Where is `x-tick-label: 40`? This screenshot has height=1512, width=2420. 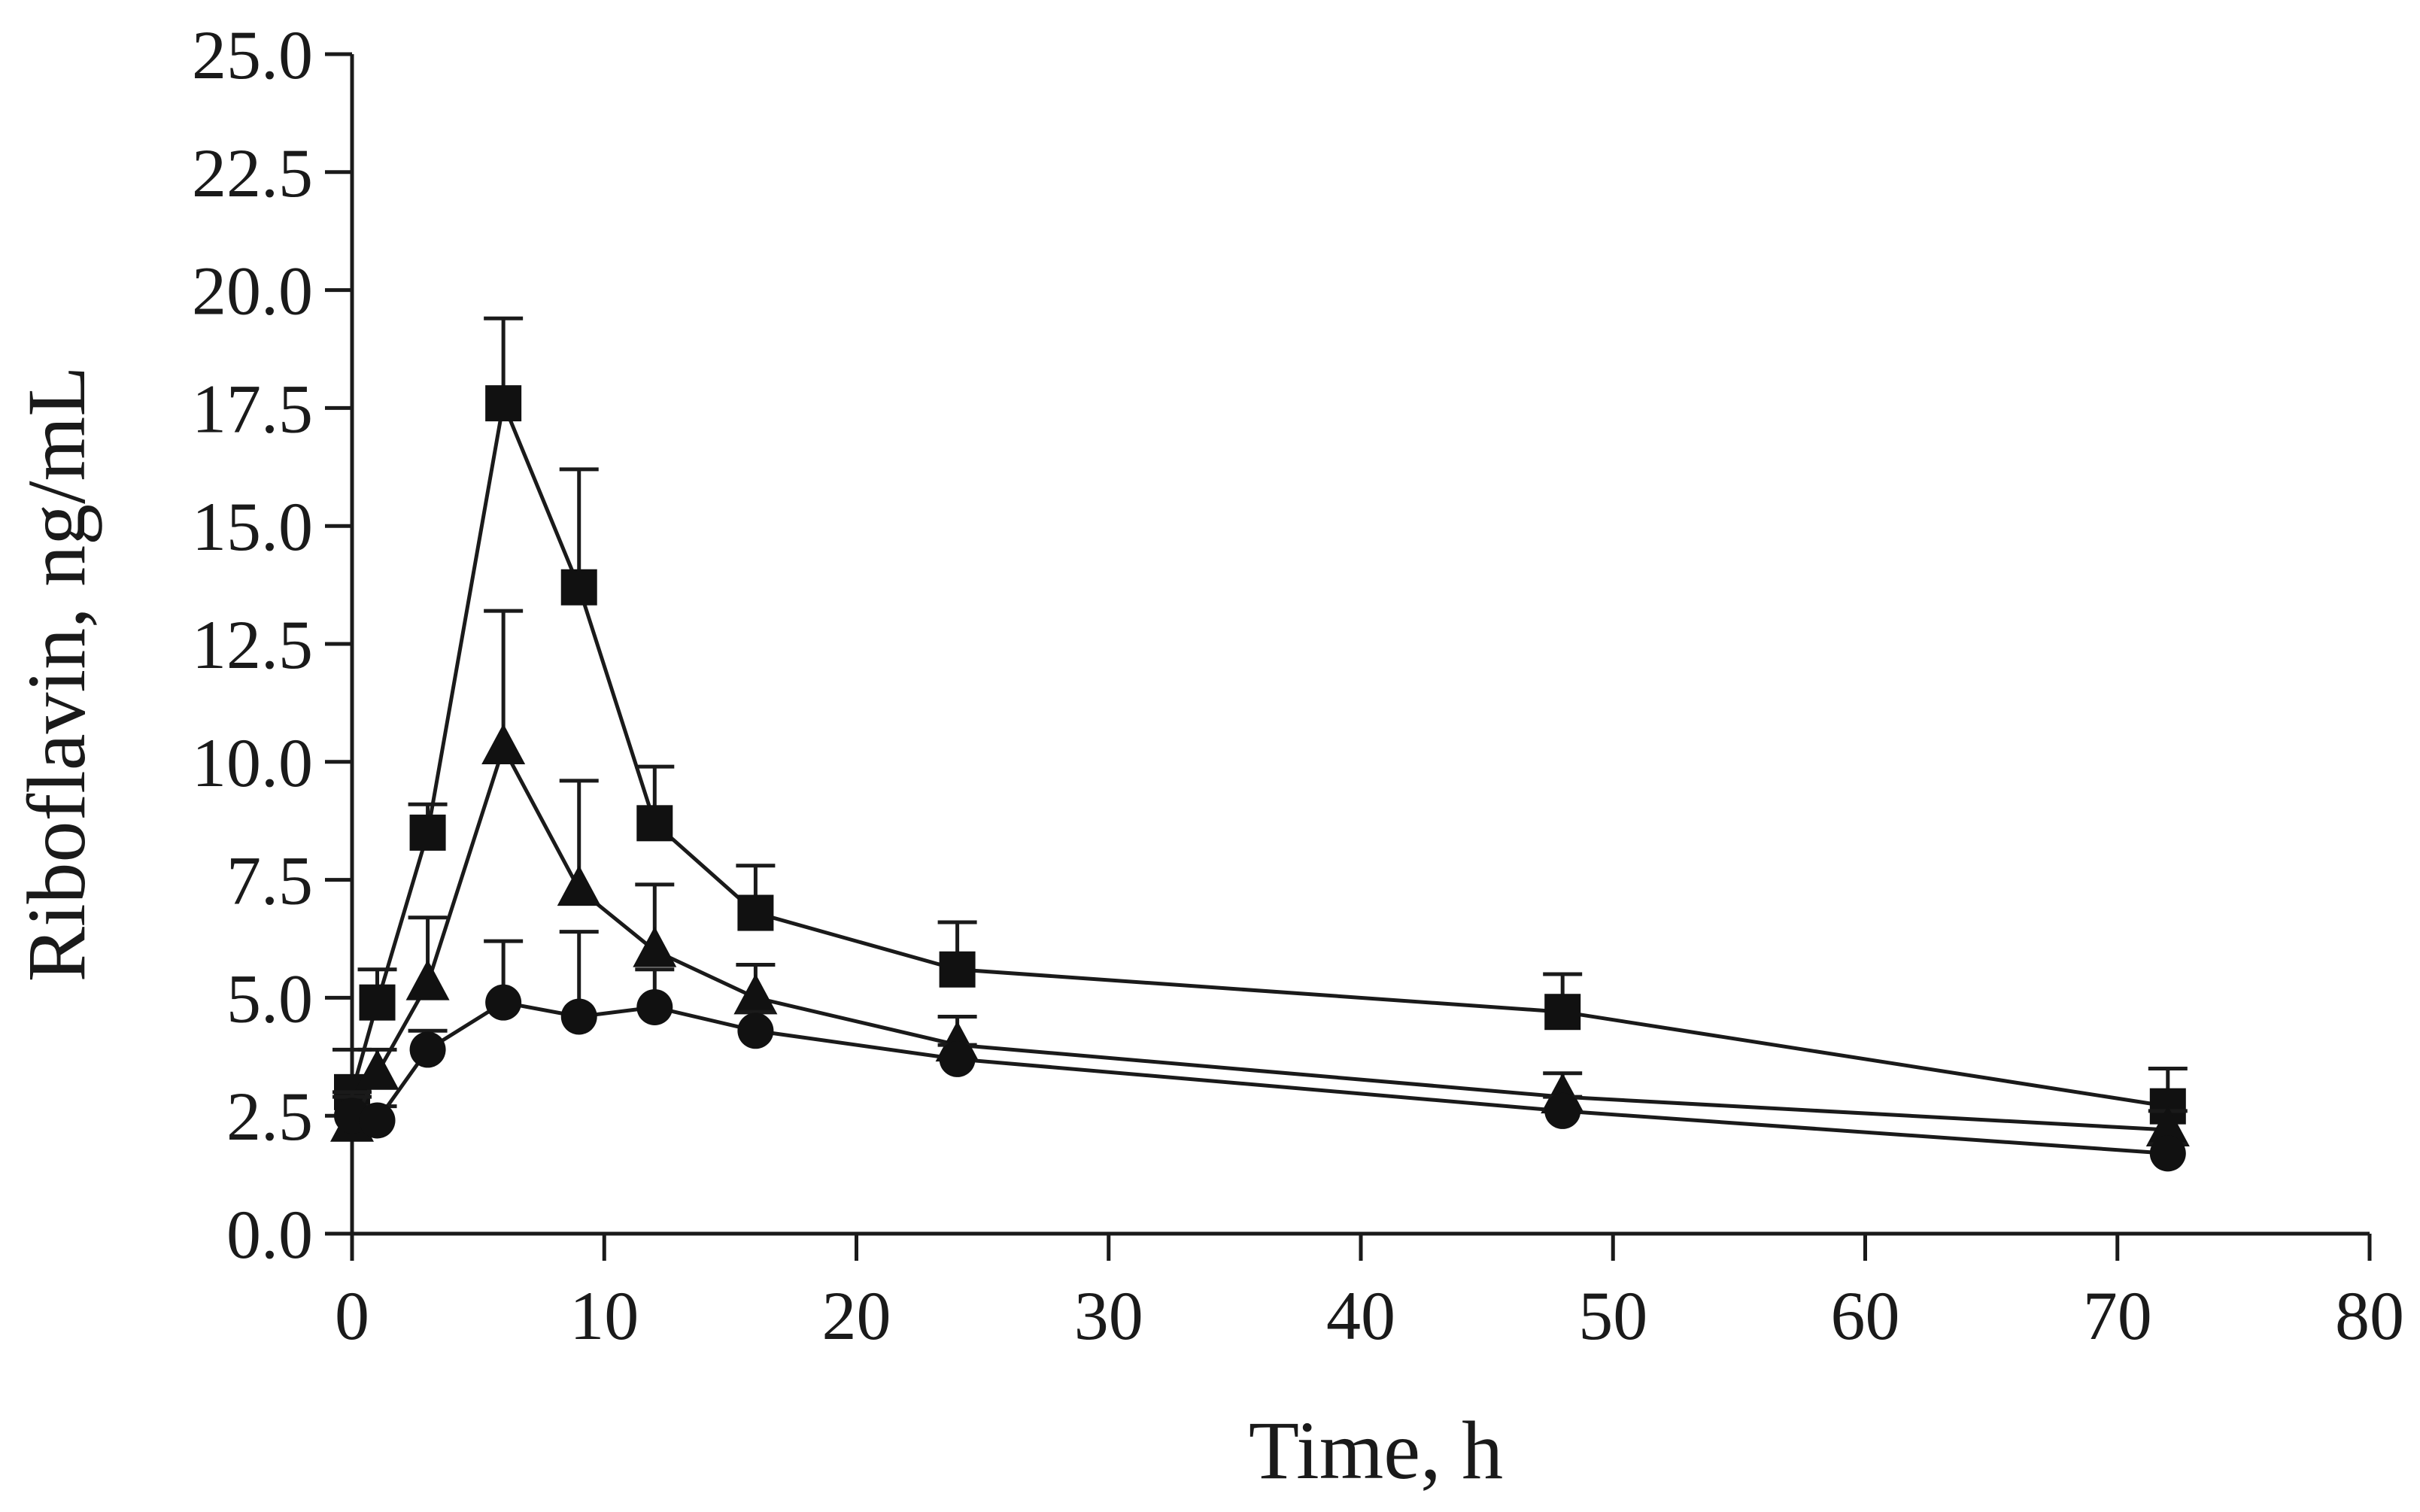 x-tick-label: 40 is located at coordinates (1361, 1315).